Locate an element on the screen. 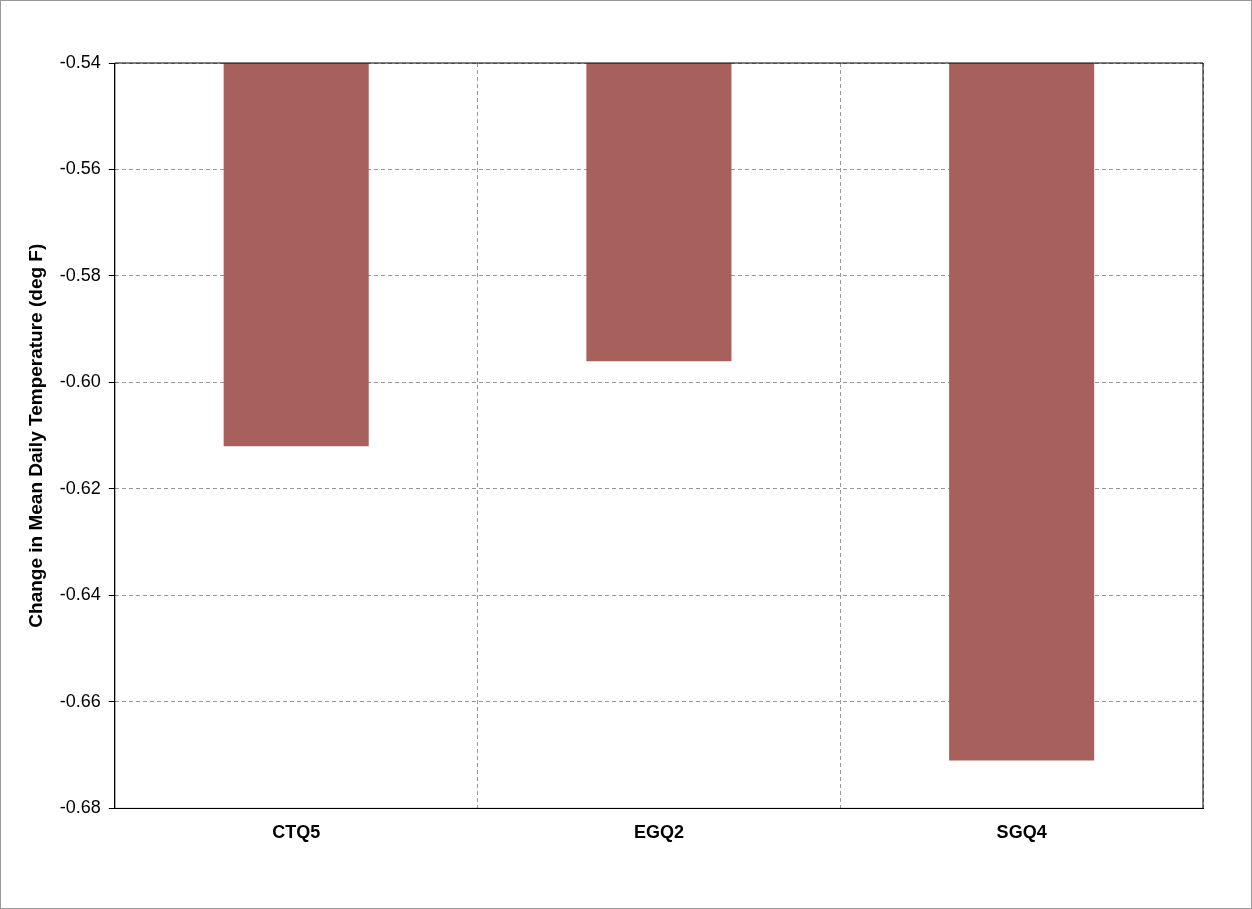 This screenshot has width=1252, height=909. y-tick-label: -0.66 is located at coordinates (80, 700).